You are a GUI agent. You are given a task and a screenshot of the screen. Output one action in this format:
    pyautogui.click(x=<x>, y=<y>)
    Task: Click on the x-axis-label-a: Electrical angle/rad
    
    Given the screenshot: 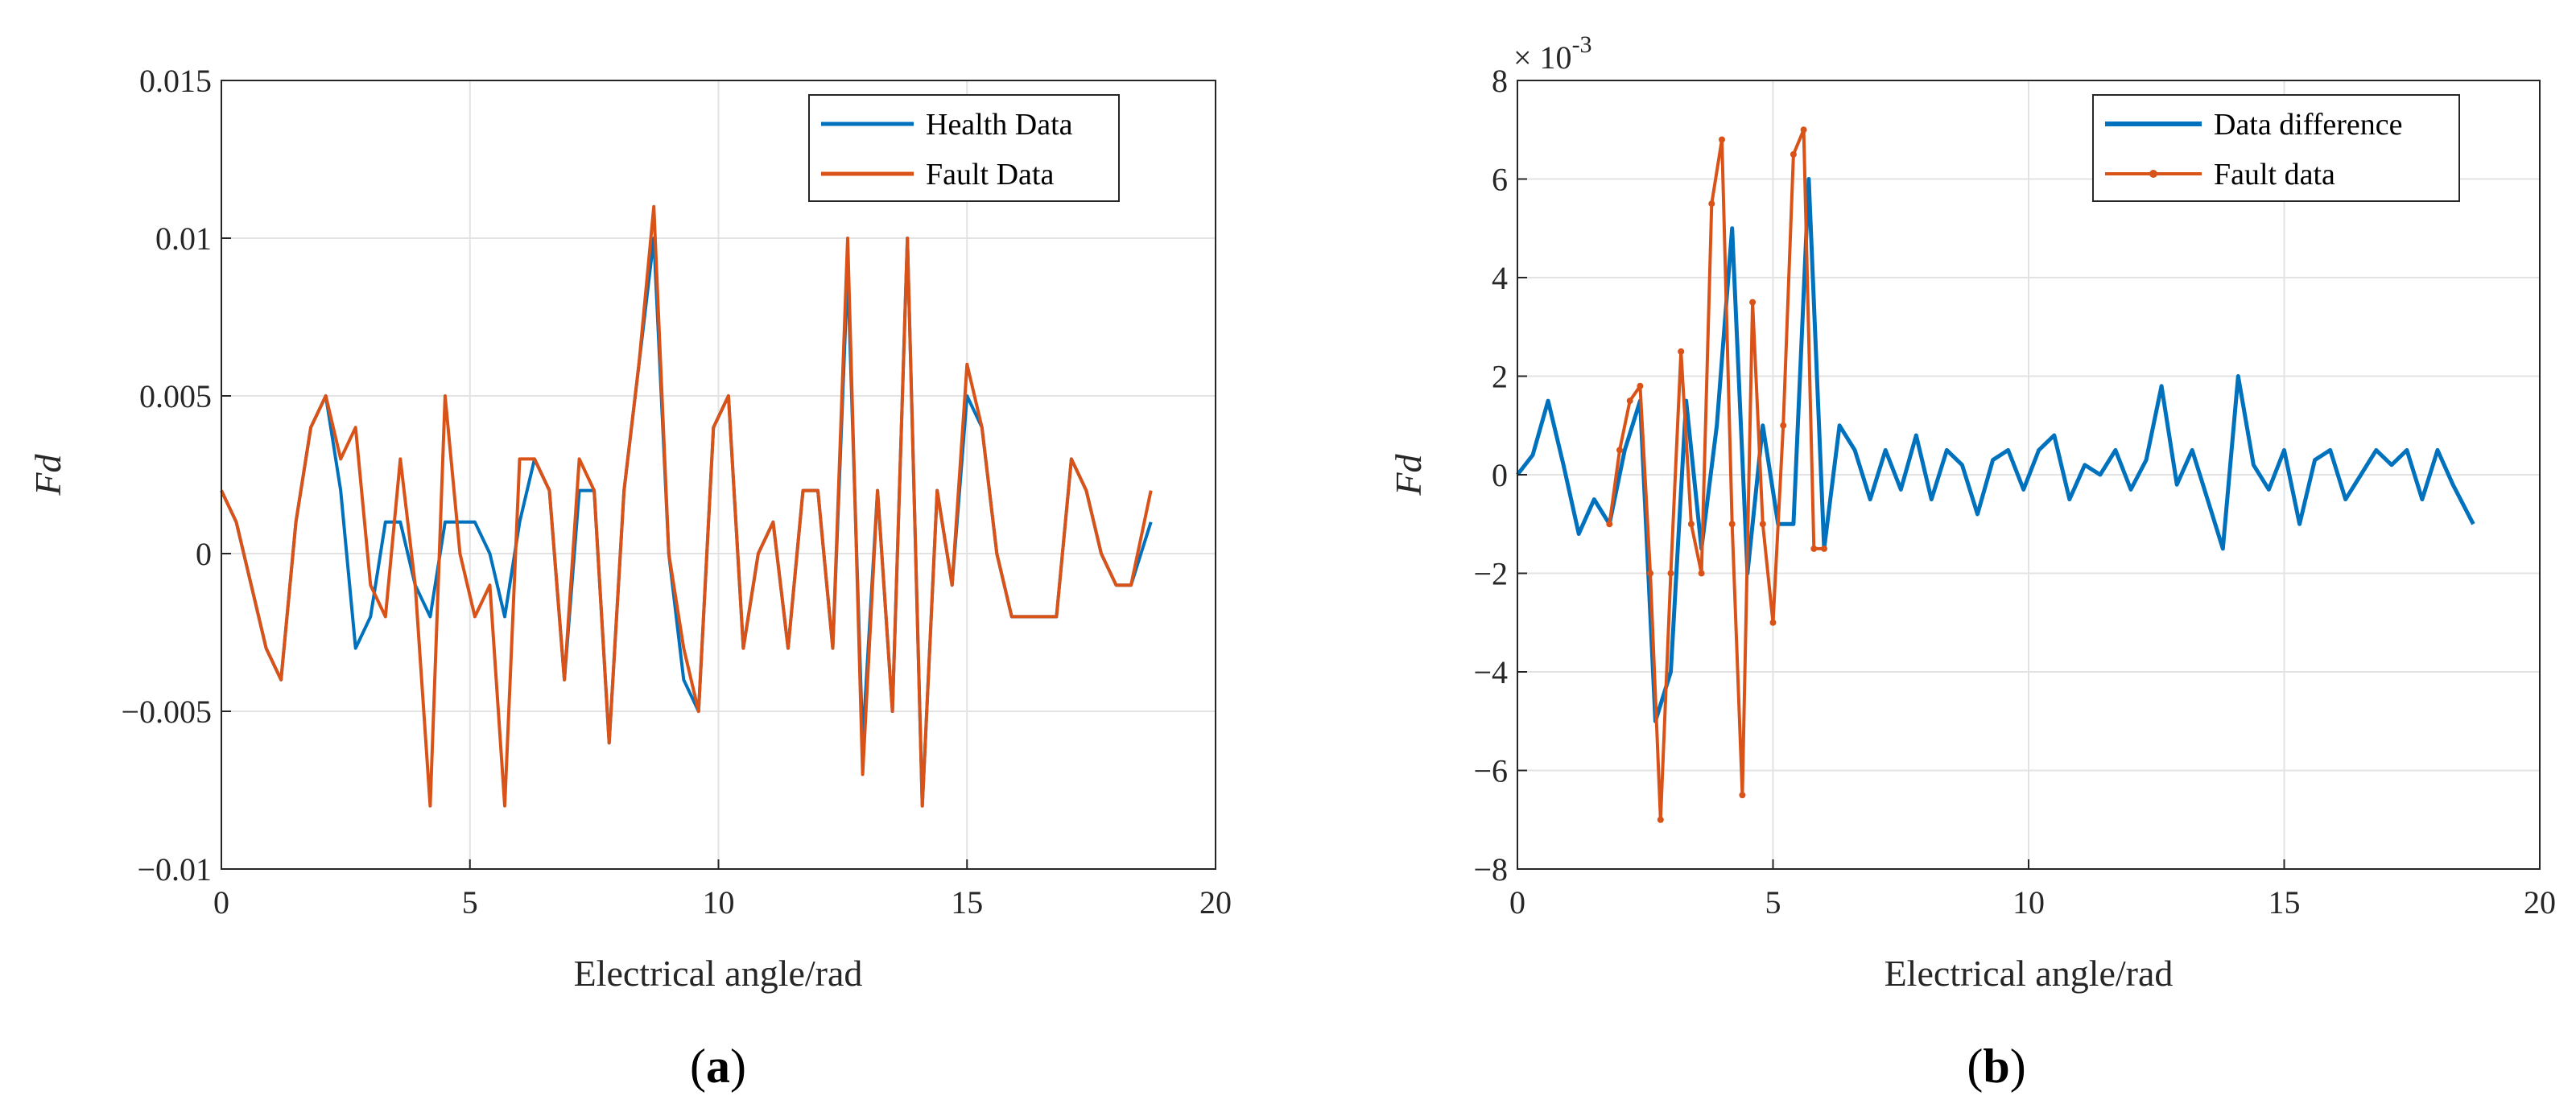 What is the action you would take?
    pyautogui.click(x=718, y=973)
    